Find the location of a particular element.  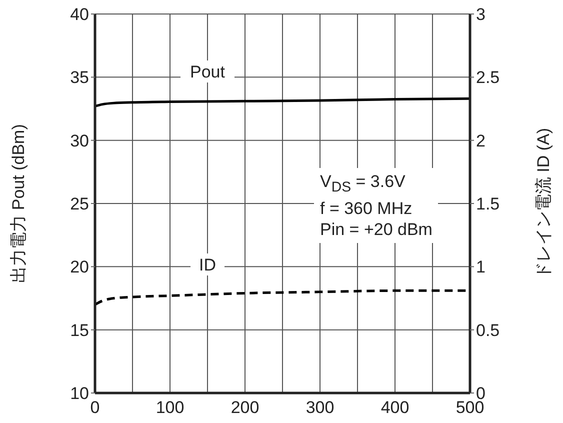

y-tick-label: 25 is located at coordinates (79, 204).